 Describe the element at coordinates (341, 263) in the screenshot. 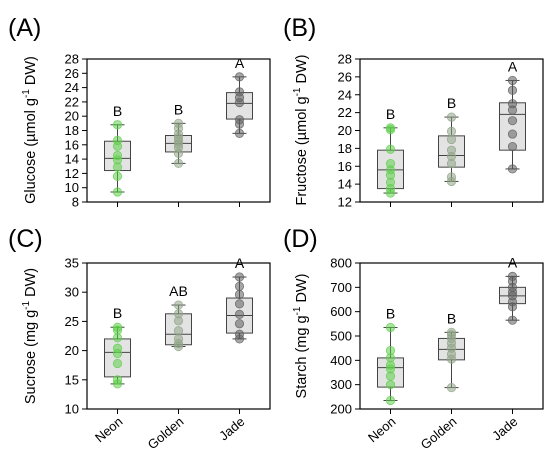

I see `y-tick-label: 800` at that location.